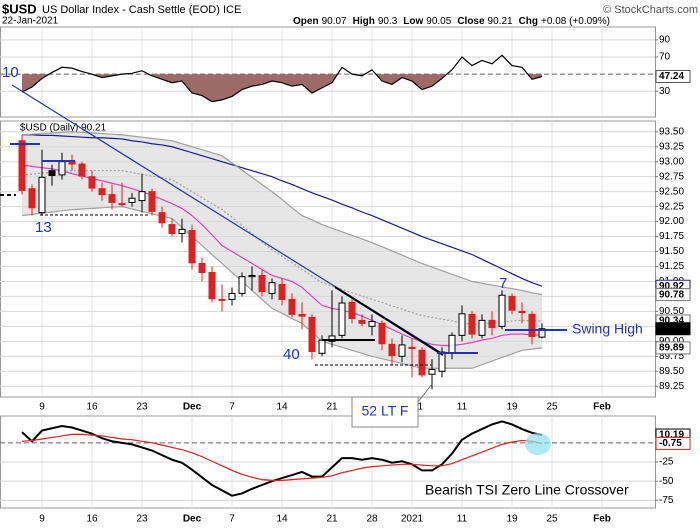  What do you see at coordinates (63, 128) in the screenshot?
I see `panel-title: $USD (Daily) 90.21` at bounding box center [63, 128].